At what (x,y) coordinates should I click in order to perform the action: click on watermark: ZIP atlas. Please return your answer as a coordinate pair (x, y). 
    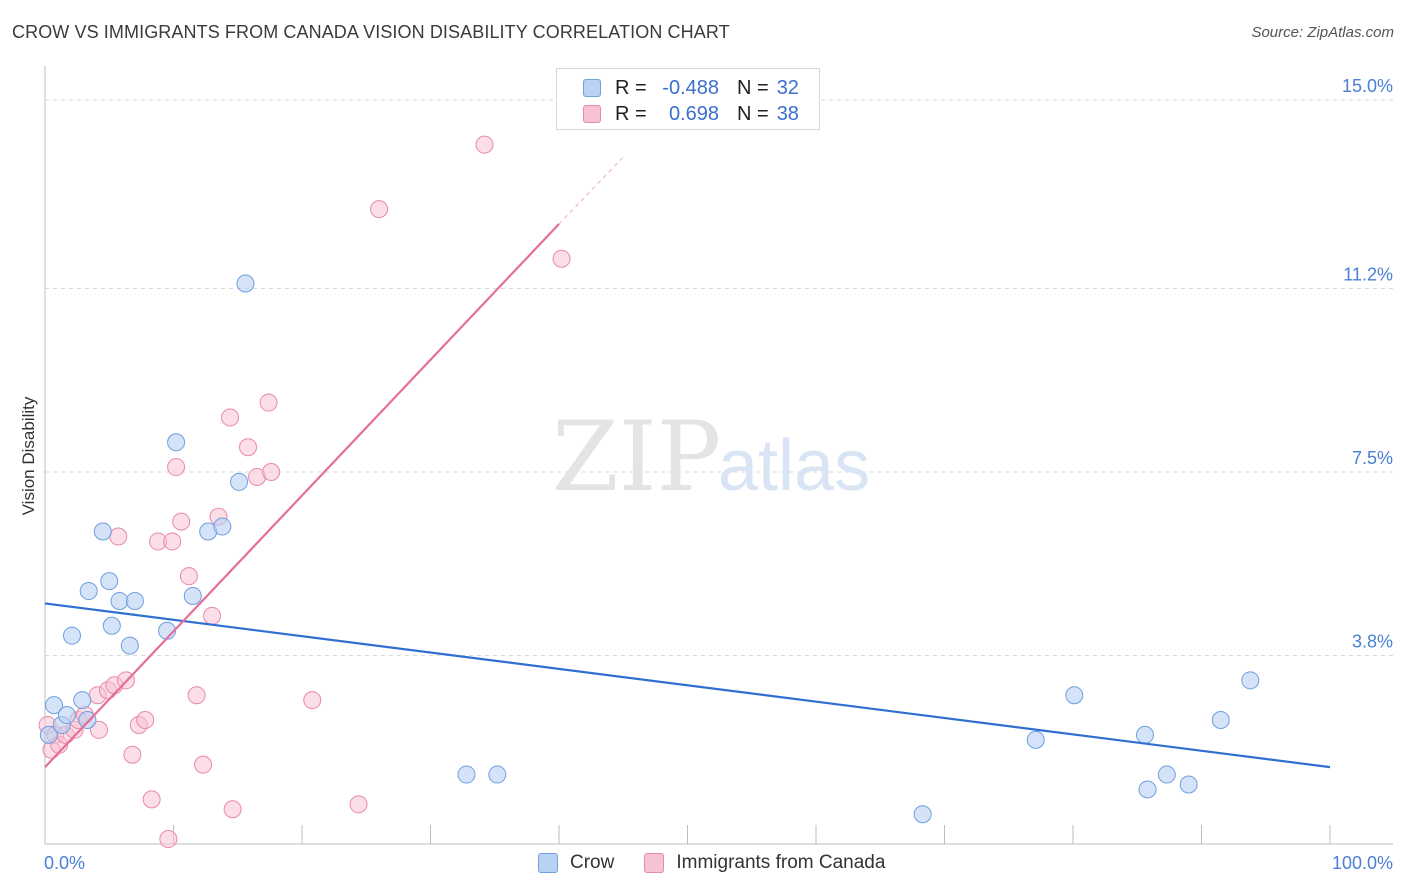
    Looking at the image, I should click on (711, 457).